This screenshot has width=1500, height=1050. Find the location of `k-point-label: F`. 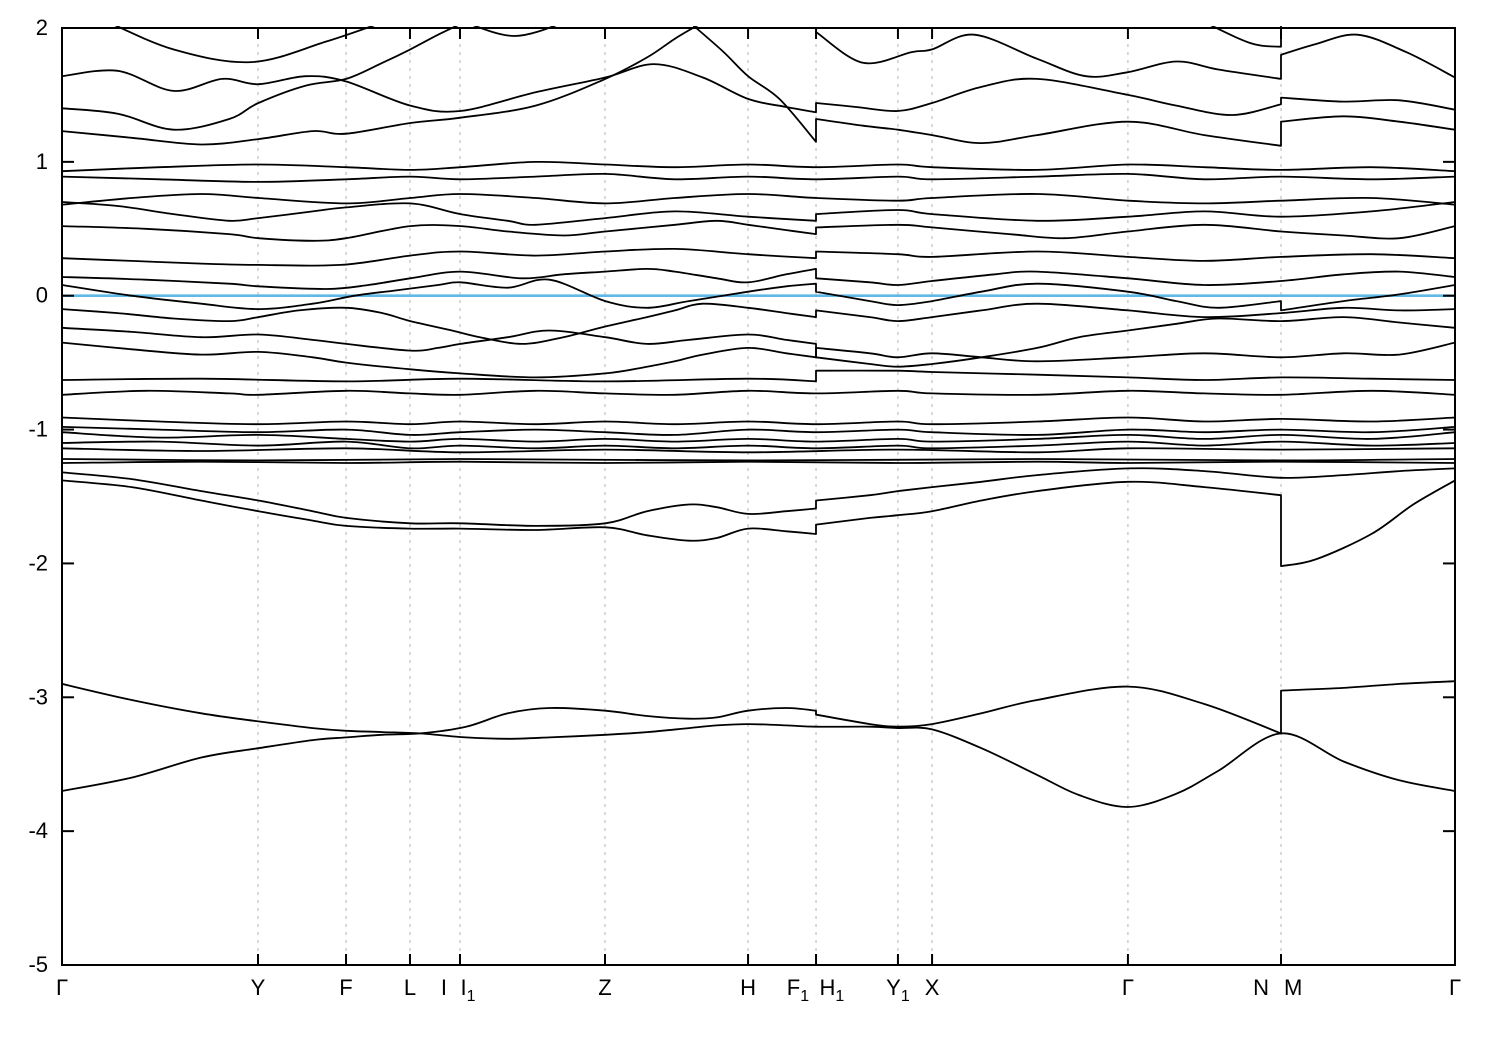

k-point-label: F is located at coordinates (345, 987).